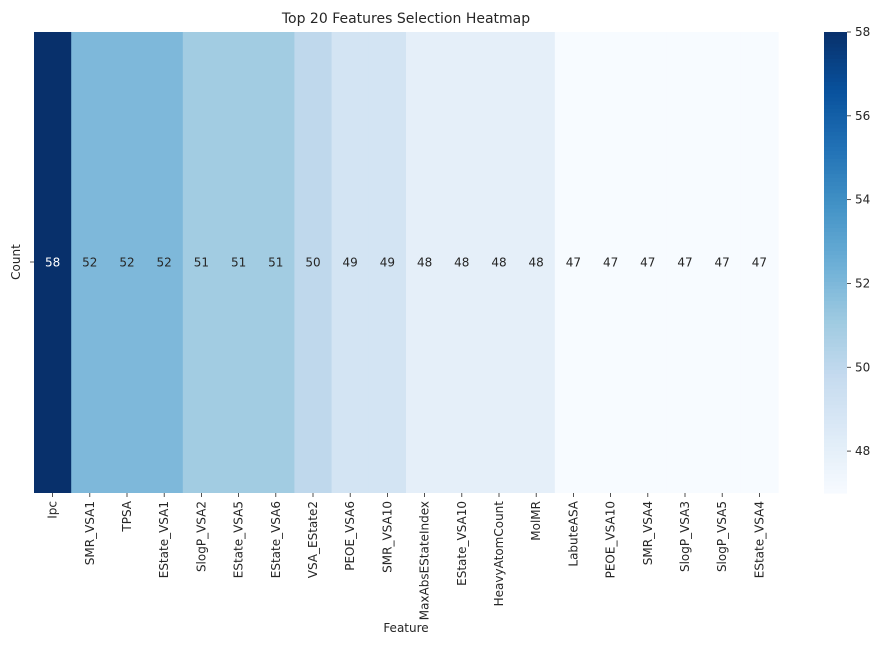 This screenshot has height=671, width=884. I want to click on colorbar-tick-label: 54, so click(862, 200).